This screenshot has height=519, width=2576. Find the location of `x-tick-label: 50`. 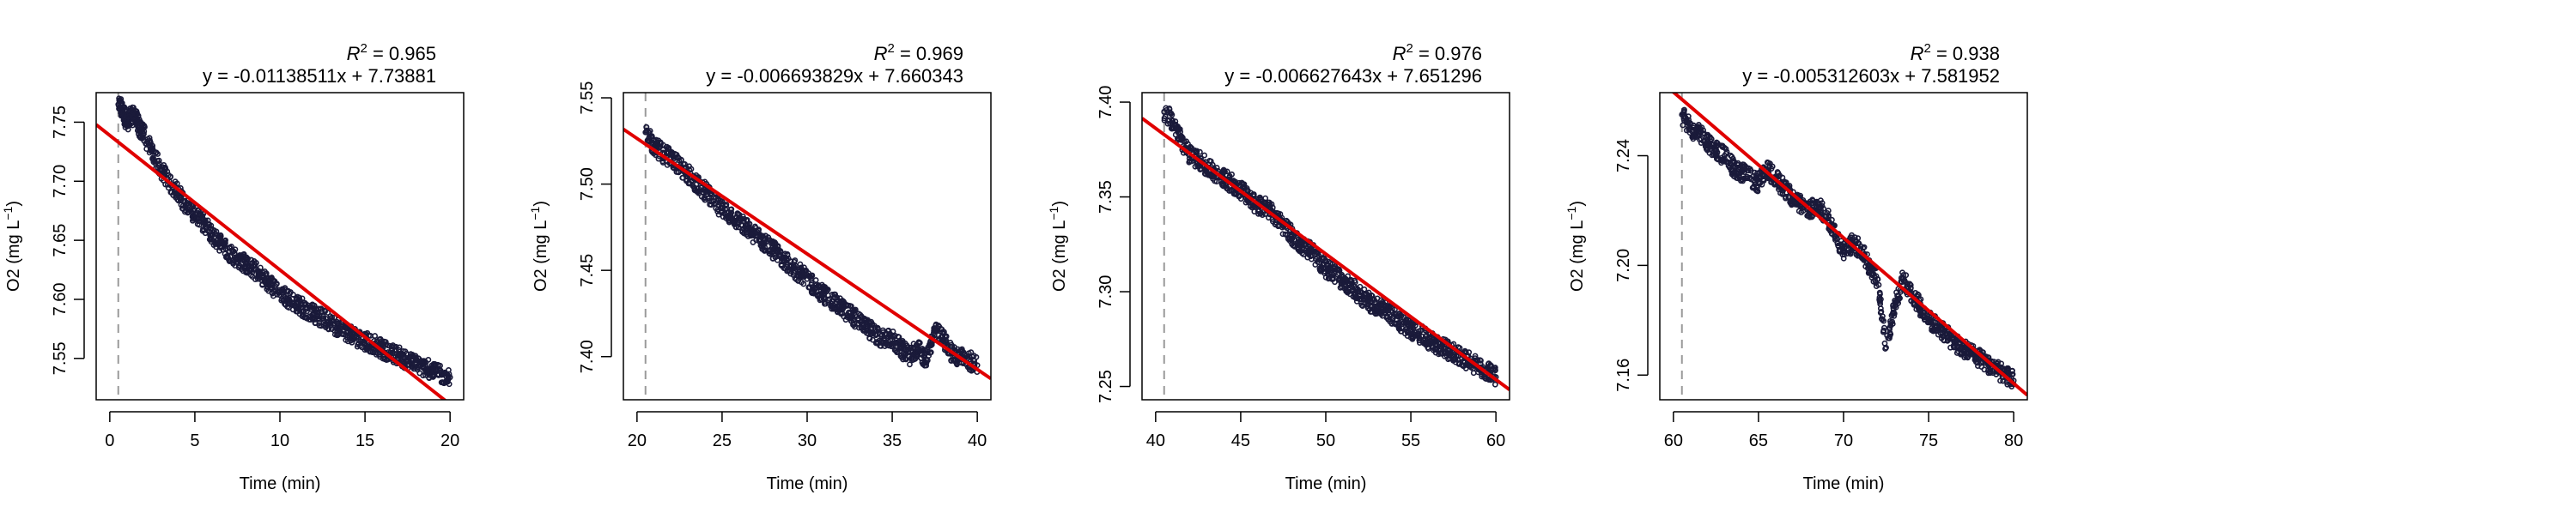

x-tick-label: 50 is located at coordinates (1325, 440).